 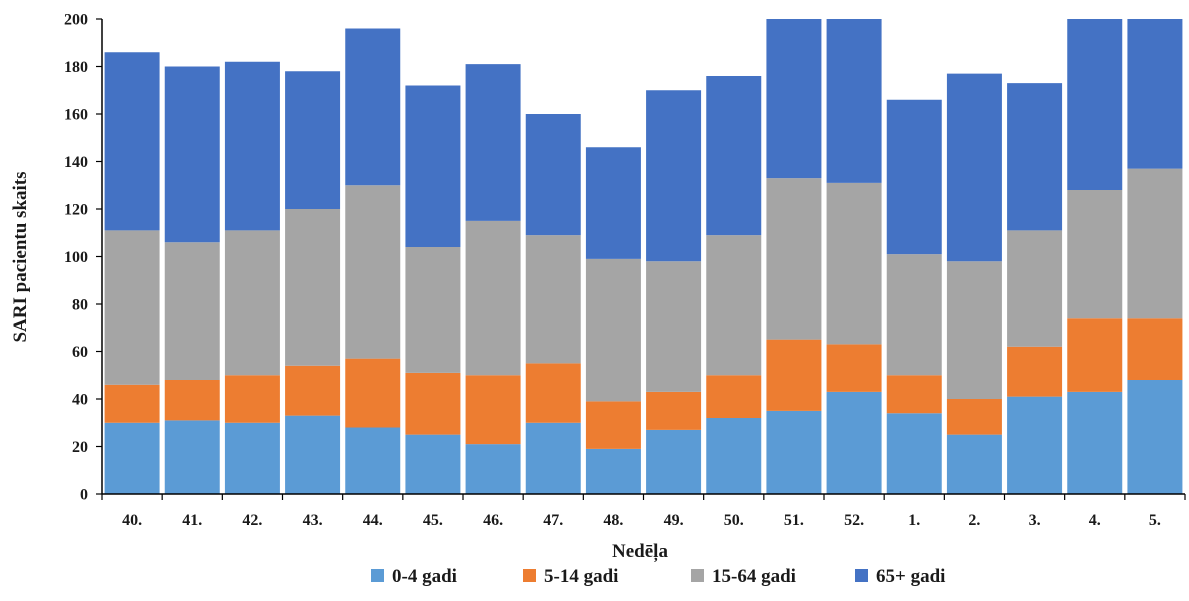 What do you see at coordinates (433, 520) in the screenshot?
I see `x-tick-label: 45.` at bounding box center [433, 520].